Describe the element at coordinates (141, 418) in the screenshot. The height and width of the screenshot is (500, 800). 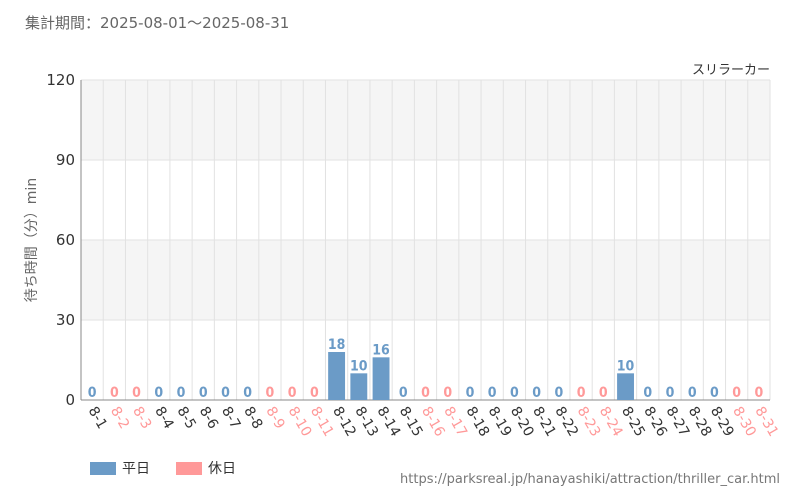
I see `x-tick-label: 8-3` at that location.